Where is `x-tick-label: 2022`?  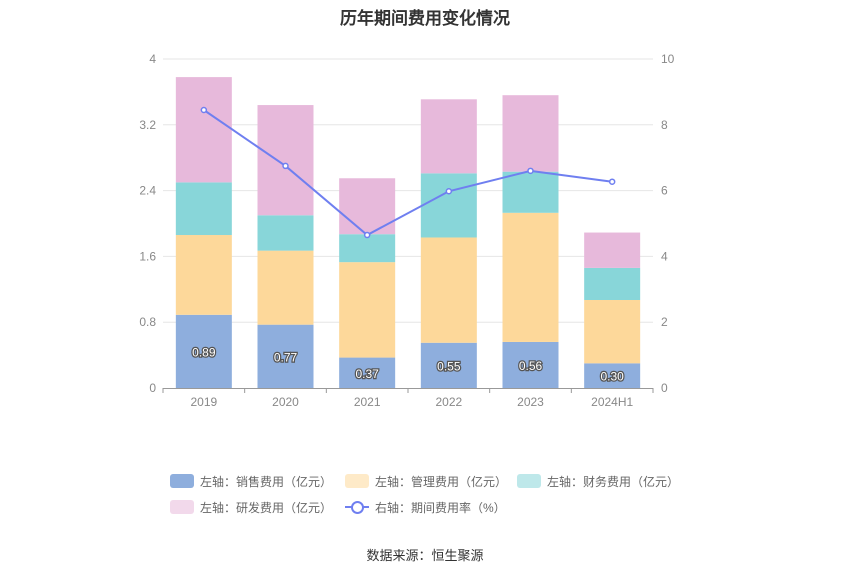
x-tick-label: 2022 is located at coordinates (448, 402).